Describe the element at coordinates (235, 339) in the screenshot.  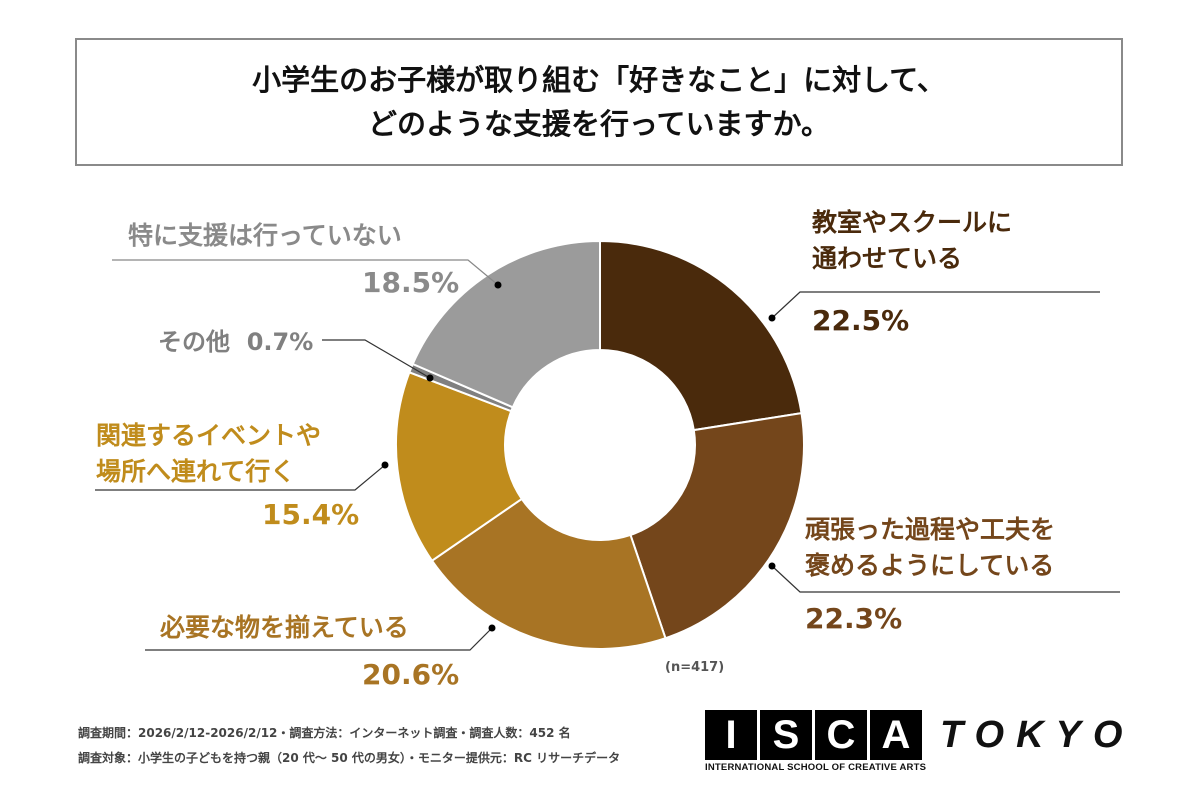
I see `label-4: その他 0.7%` at that location.